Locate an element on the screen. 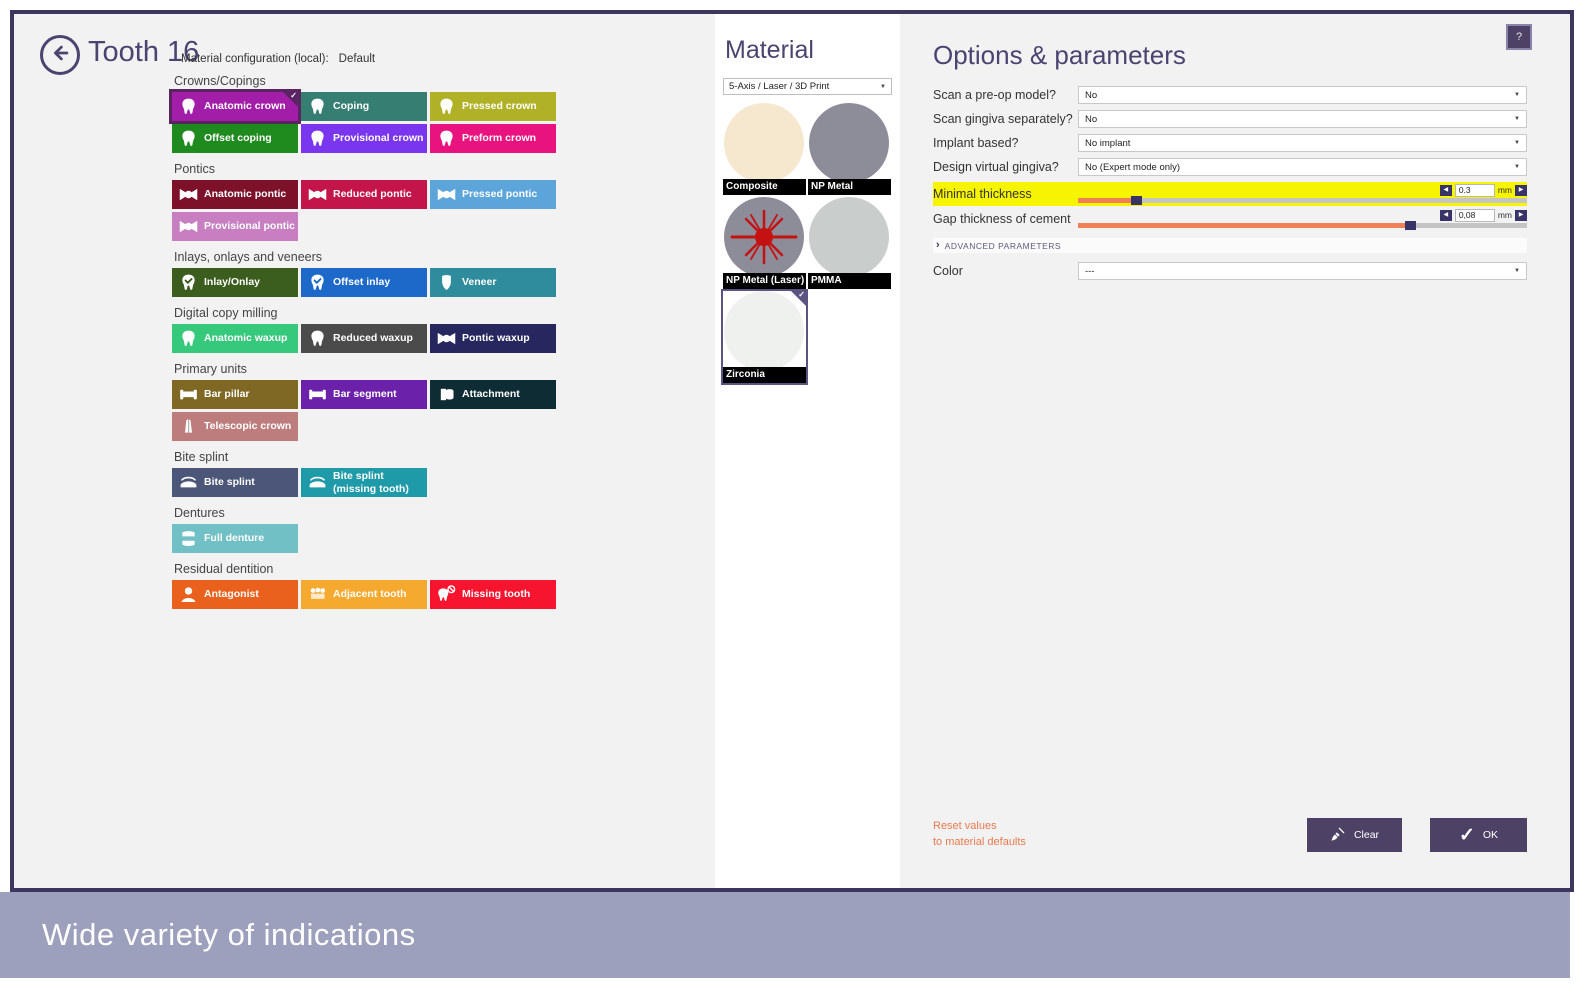 This screenshot has height=994, width=1584. clear-button-label: Clear is located at coordinates (1366, 835).